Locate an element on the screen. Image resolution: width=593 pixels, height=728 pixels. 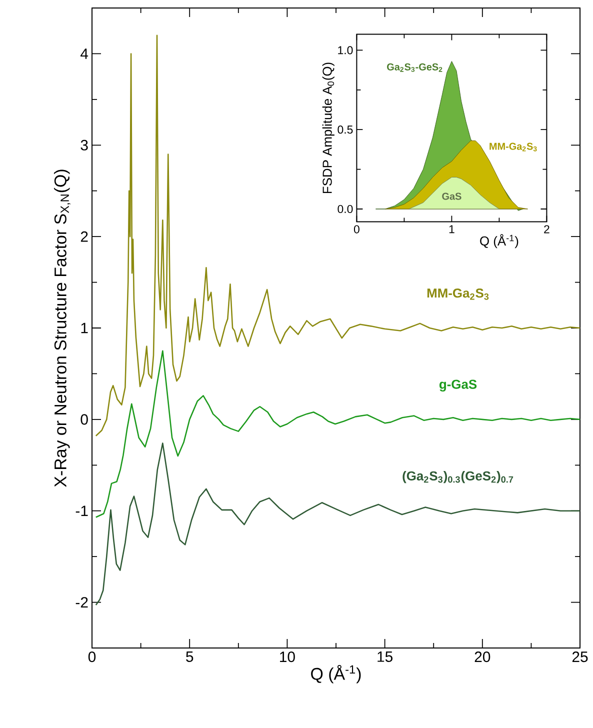
series-label: Ga$_{2}$S$_{3}$-GeS$_{2}$ is located at coordinates (414, 67).